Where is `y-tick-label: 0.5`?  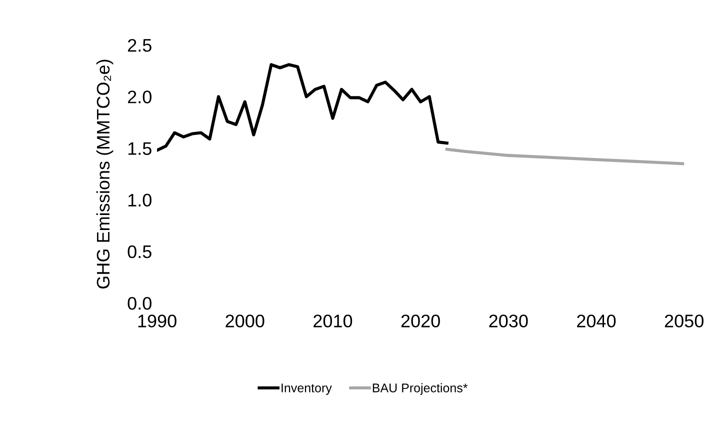
y-tick-label: 0.5 is located at coordinates (140, 251).